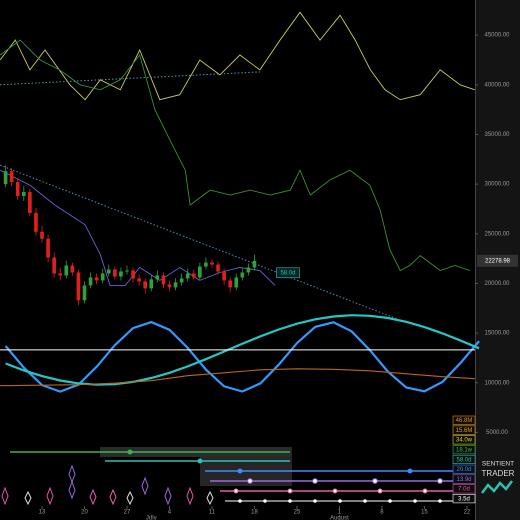 This screenshot has width=520, height=520. Describe the element at coordinates (464, 431) in the screenshot. I see `cycle-legend-label: 15.6M` at that location.